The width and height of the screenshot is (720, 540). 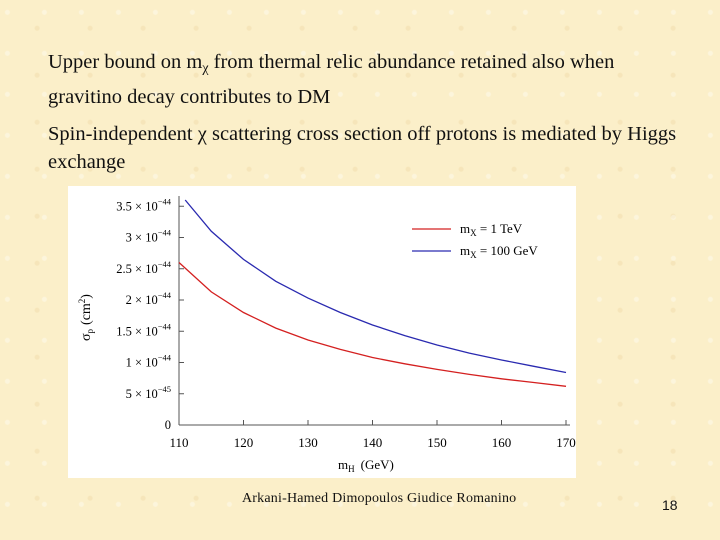 What do you see at coordinates (178, 442) in the screenshot?
I see `x-tick-label: 110` at bounding box center [178, 442].